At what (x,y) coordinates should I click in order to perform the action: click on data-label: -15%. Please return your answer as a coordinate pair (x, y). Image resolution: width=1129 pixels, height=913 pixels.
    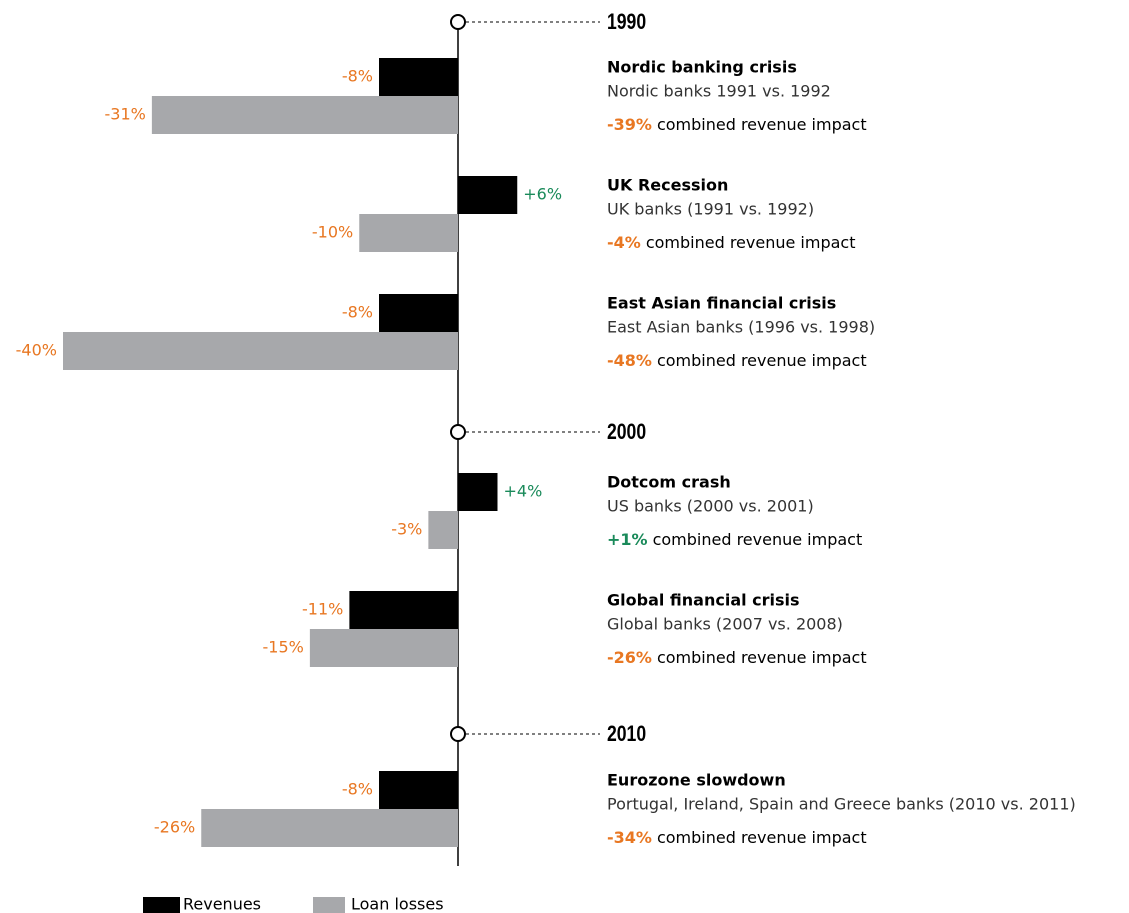
    Looking at the image, I should click on (283, 647).